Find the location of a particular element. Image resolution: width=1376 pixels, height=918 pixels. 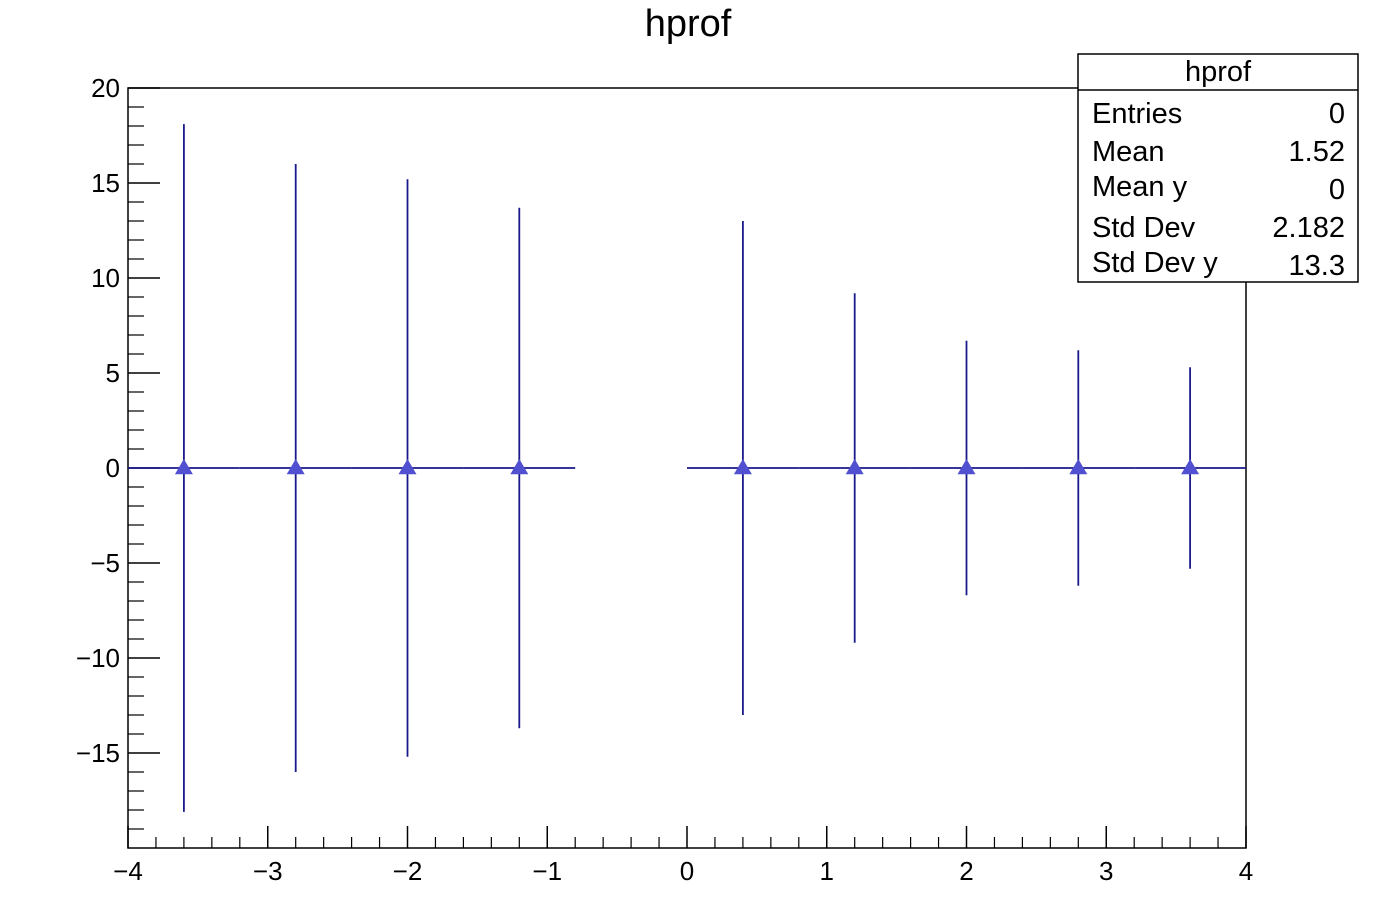

stats-label-mean: Mean is located at coordinates (1128, 152).